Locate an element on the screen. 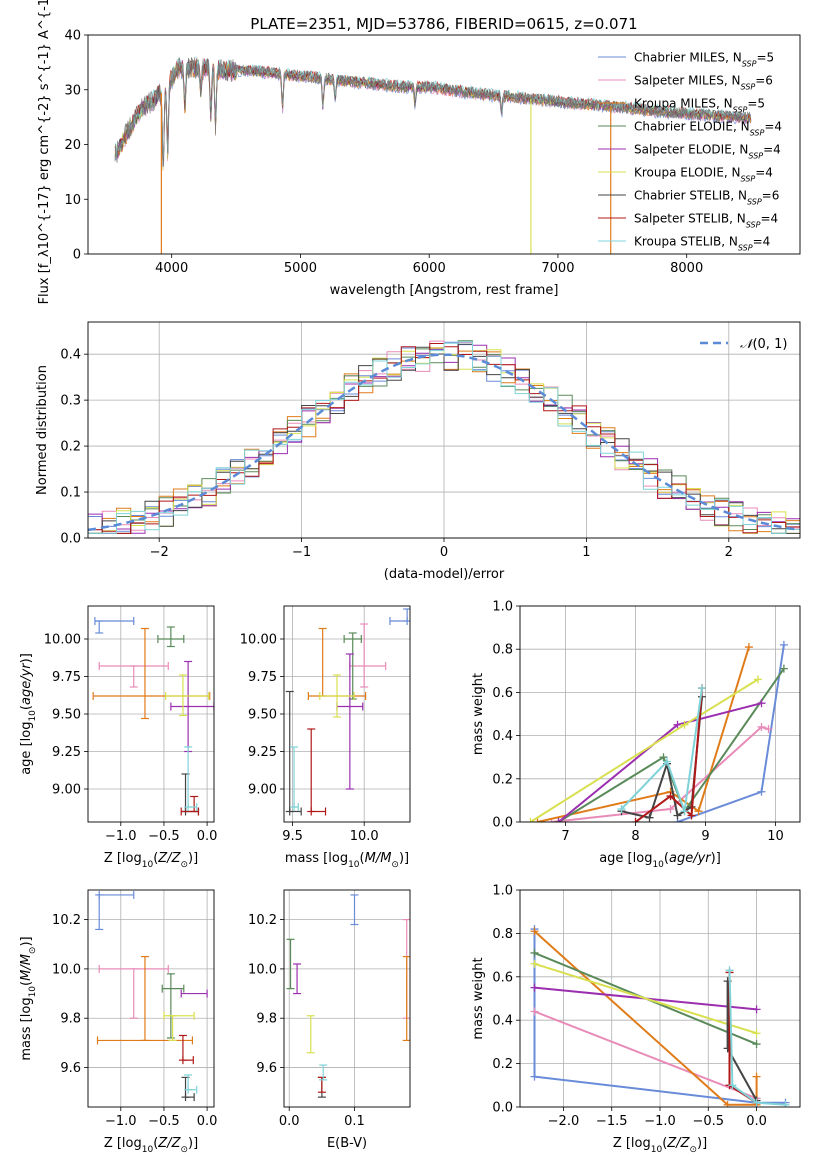  y-tick-label: 0.8 is located at coordinates (502, 650).